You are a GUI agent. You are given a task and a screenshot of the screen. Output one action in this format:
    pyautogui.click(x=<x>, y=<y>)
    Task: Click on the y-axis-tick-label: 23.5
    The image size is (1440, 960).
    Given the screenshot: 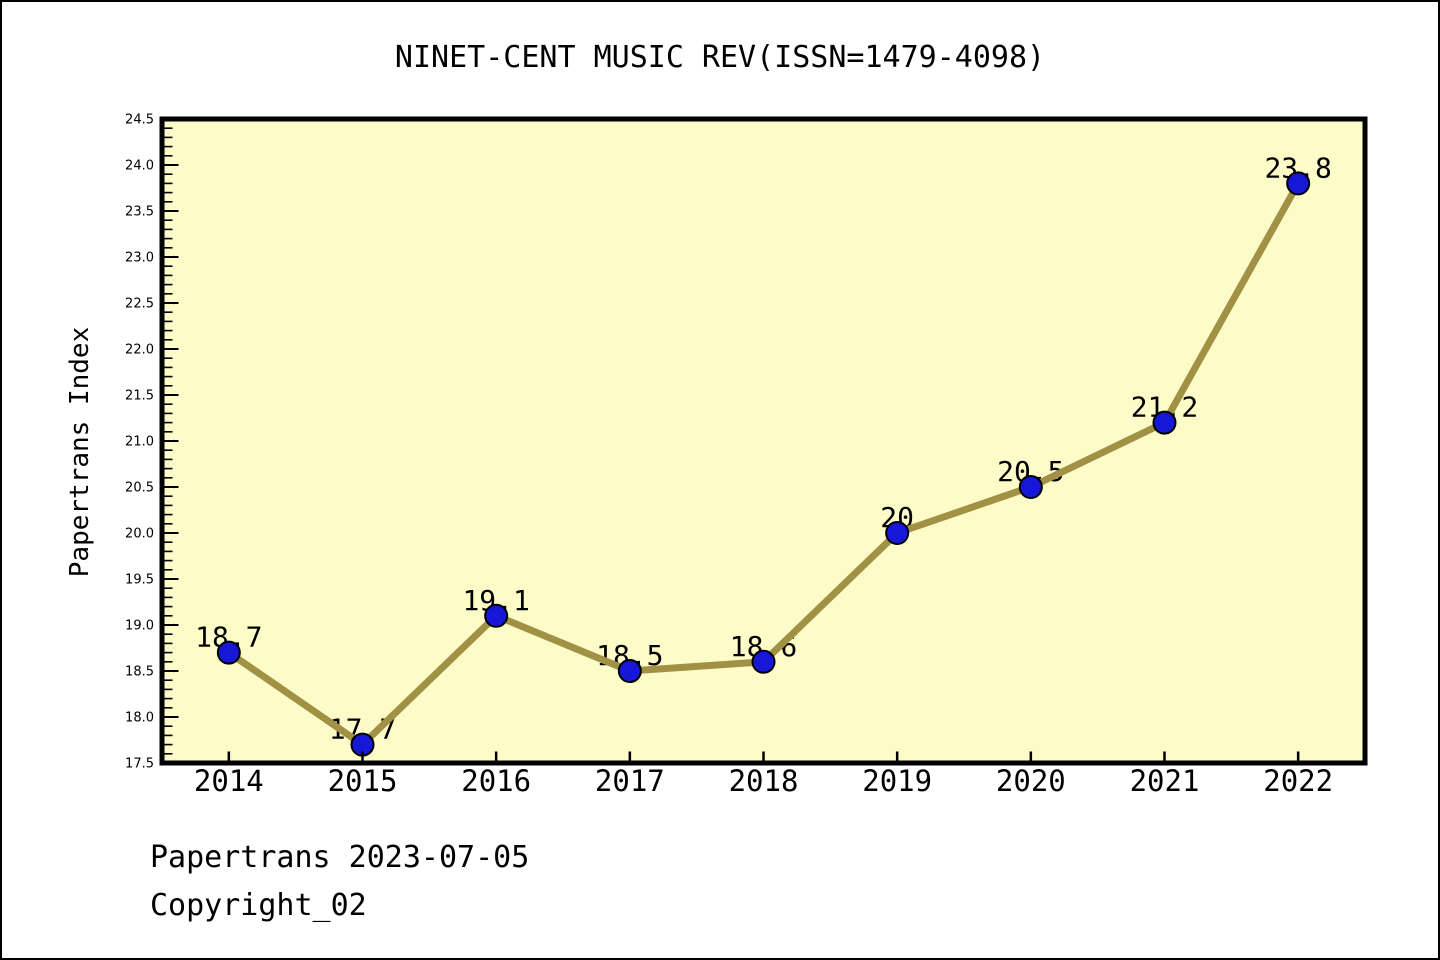 What is the action you would take?
    pyautogui.click(x=139, y=212)
    